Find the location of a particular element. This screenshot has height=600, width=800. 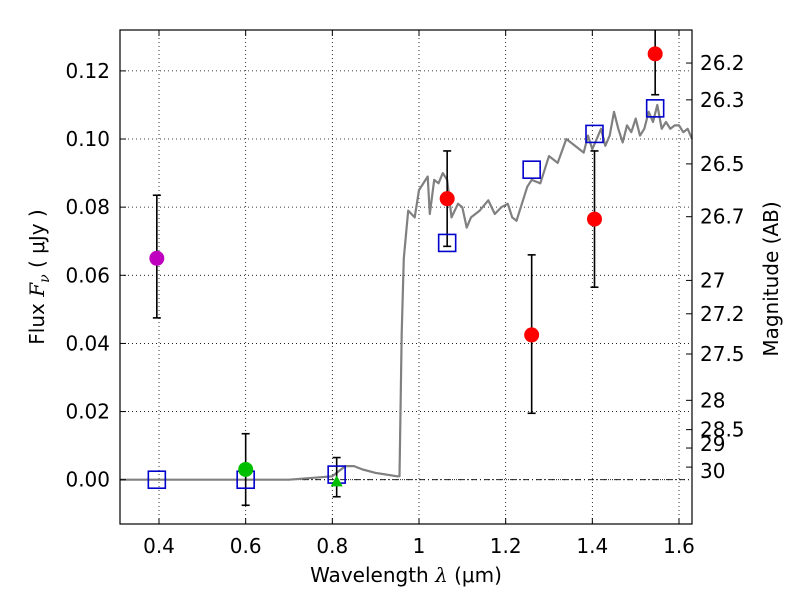

x-tick-label: 0.6 is located at coordinates (246, 546).